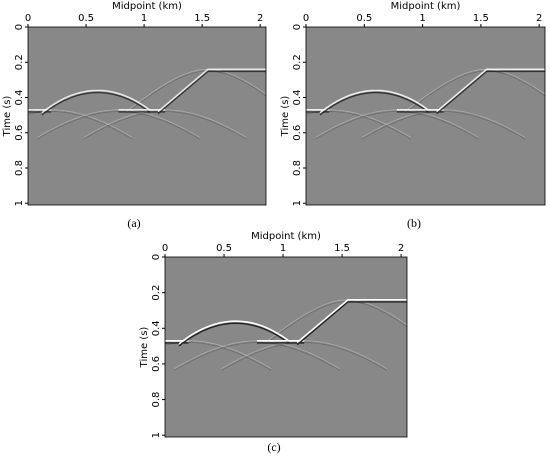  I want to click on caption: (a), so click(133, 223).